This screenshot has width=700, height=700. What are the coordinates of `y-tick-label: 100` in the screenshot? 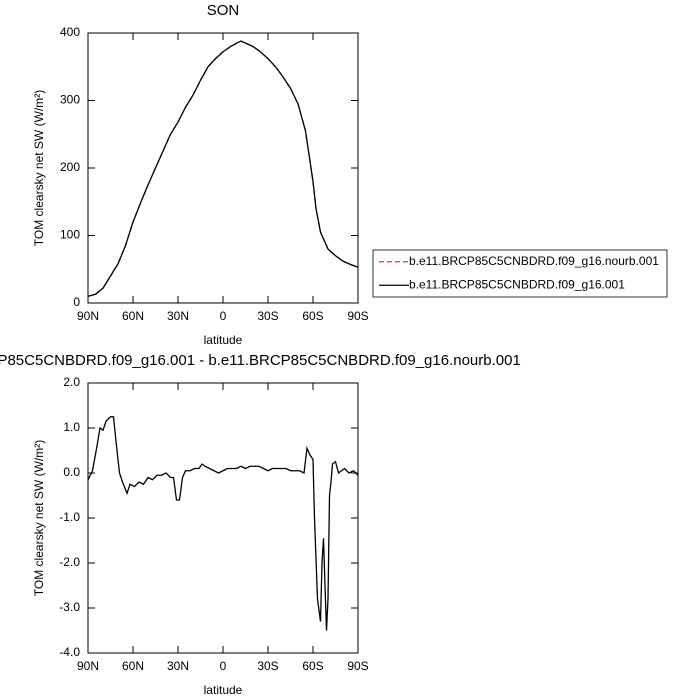 It's located at (70, 235).